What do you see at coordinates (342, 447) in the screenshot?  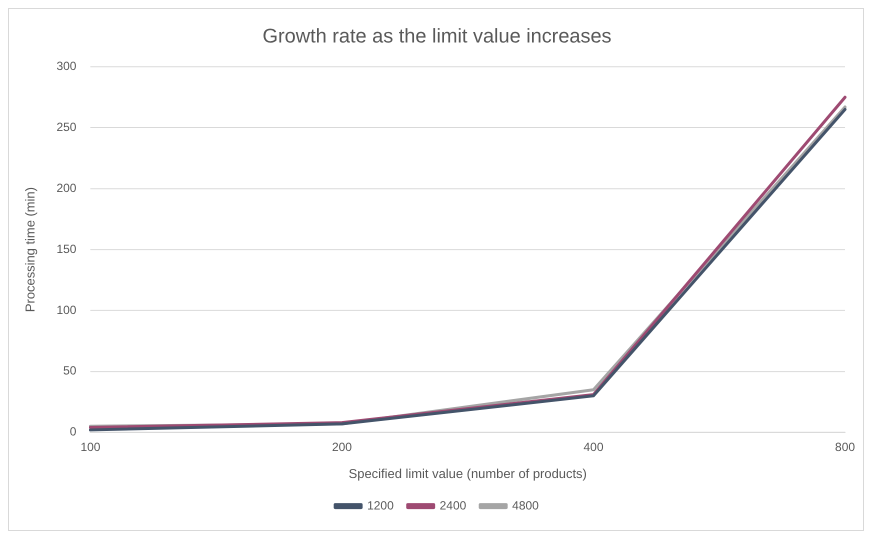 I see `x-tick-label: 200` at bounding box center [342, 447].